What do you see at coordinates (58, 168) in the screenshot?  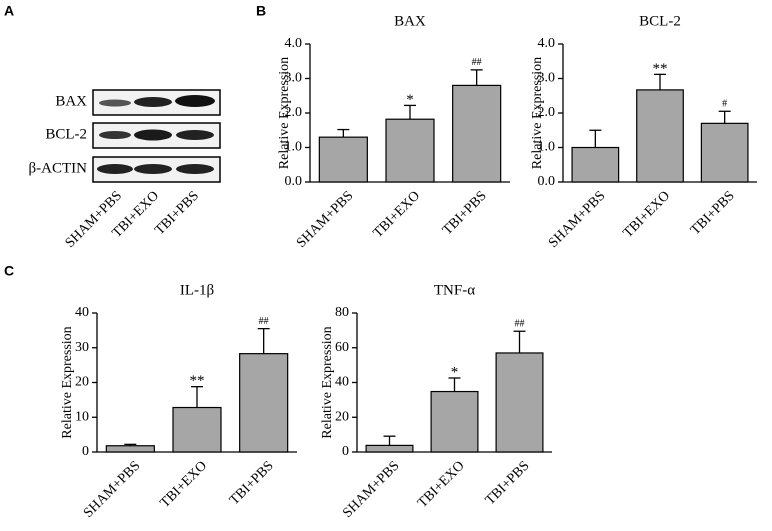 I see `blot-row-label: β-ACTIN` at bounding box center [58, 168].